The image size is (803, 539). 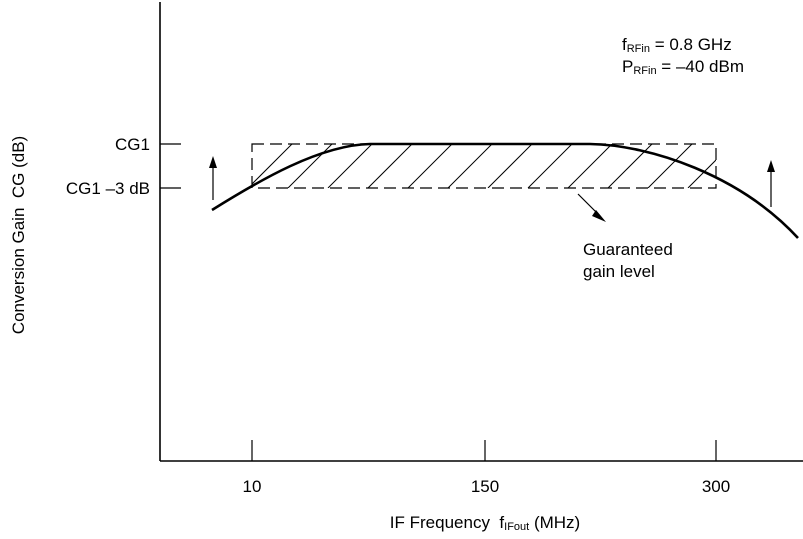 I want to click on condition-power: PRFin = –40 dBm, so click(x=683, y=67).